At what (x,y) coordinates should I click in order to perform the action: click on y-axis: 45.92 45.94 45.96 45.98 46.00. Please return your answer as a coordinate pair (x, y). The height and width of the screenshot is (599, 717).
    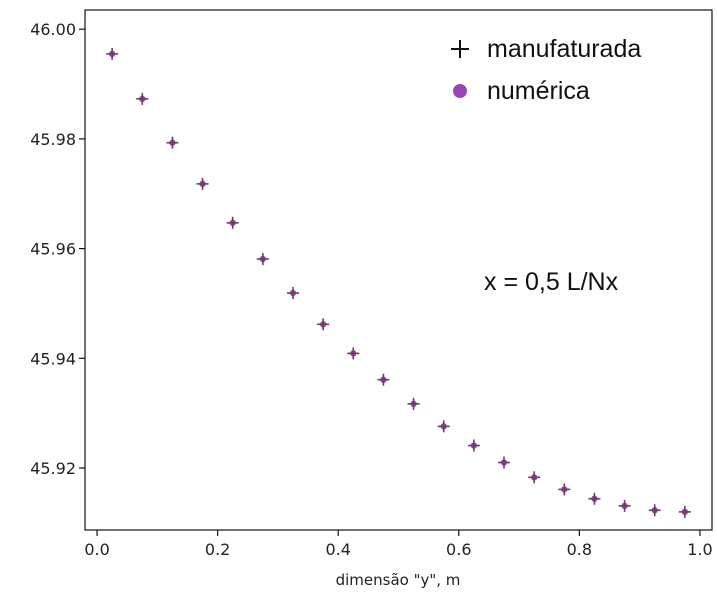
    Looking at the image, I should click on (57, 249).